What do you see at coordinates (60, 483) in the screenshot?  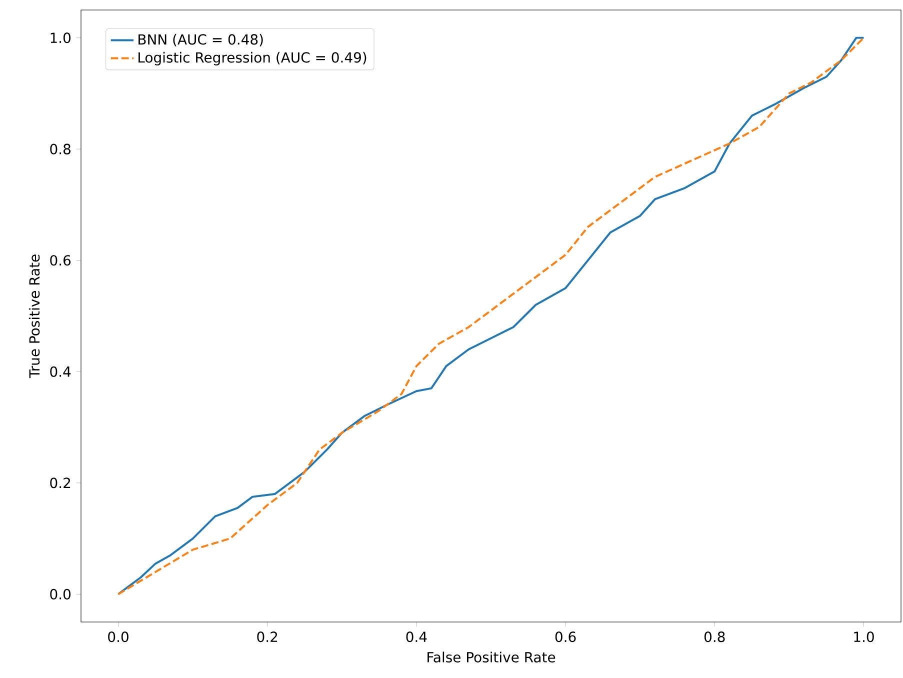 I see `y-tick-label: 0.2` at bounding box center [60, 483].